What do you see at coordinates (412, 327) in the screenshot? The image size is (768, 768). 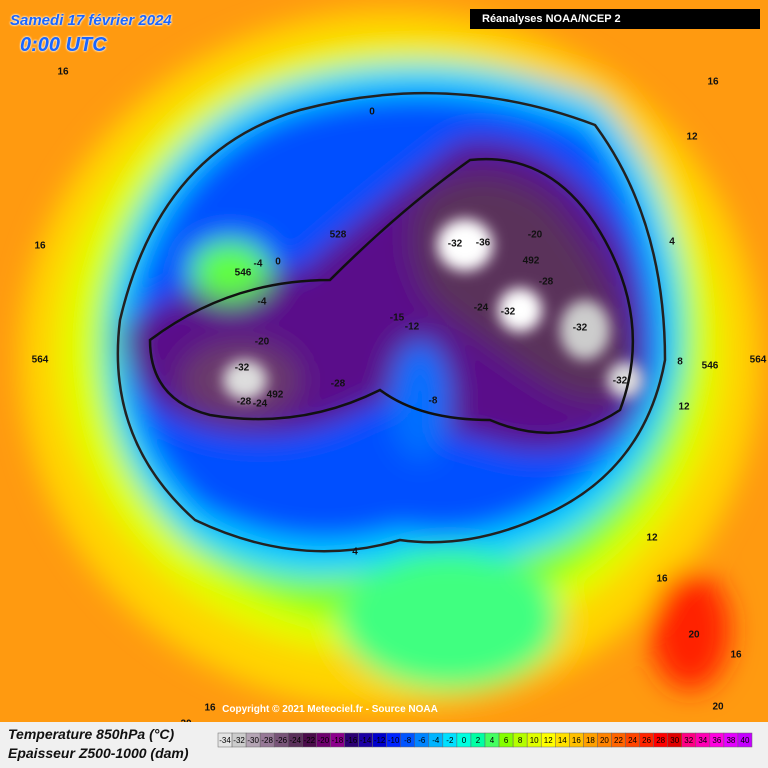 I see `map-label: -12` at bounding box center [412, 327].